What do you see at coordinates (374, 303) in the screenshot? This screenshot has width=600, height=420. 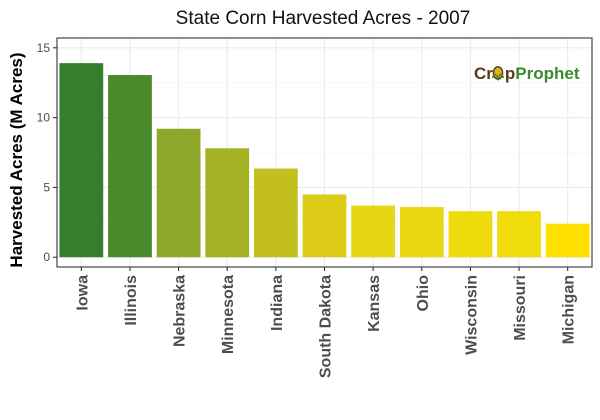 I see `x-tick-label: Kansas` at bounding box center [374, 303].